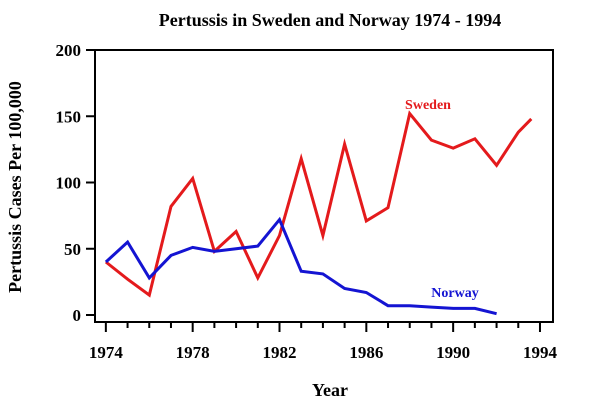 This screenshot has height=402, width=596. I want to click on y-tick-label: 0, so click(77, 315).